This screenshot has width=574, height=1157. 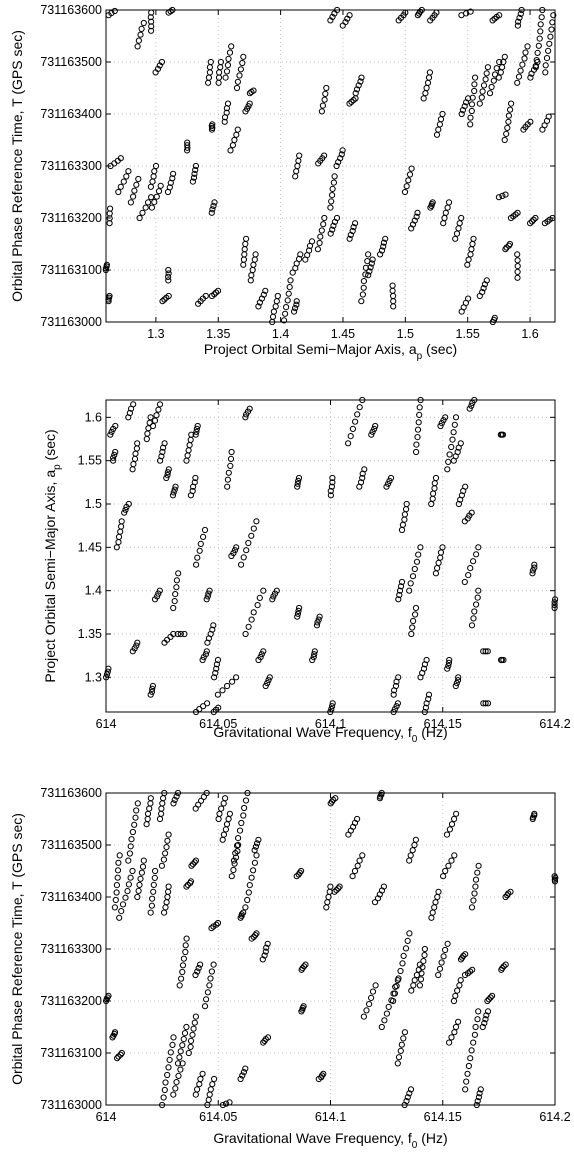 I want to click on y-tick-label: 1.3, so click(x=93, y=677).